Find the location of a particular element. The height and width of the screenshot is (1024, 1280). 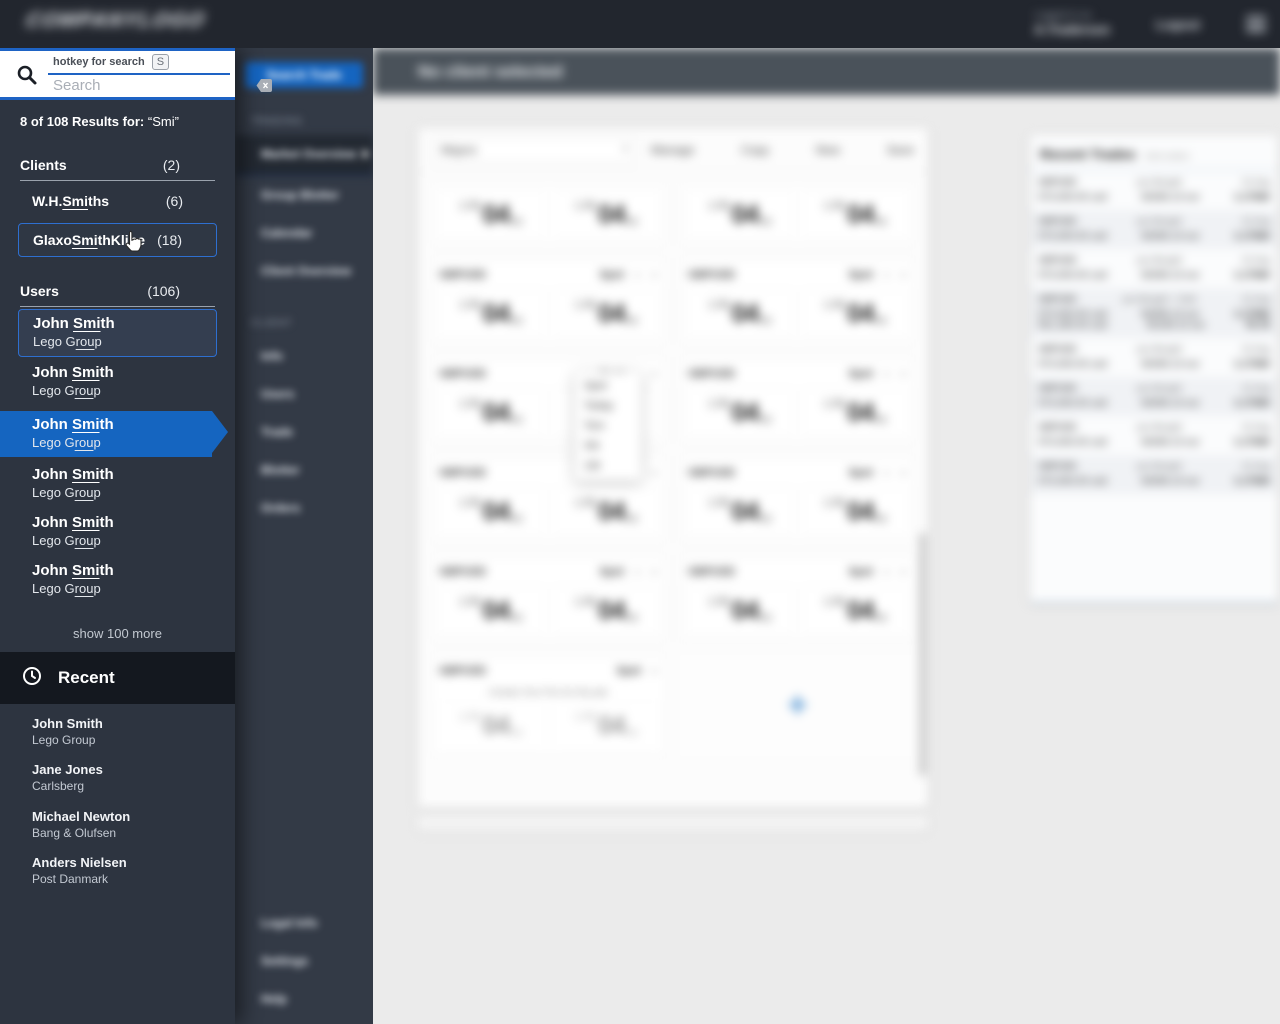

nav-item-orders: Orders is located at coordinates (281, 508).